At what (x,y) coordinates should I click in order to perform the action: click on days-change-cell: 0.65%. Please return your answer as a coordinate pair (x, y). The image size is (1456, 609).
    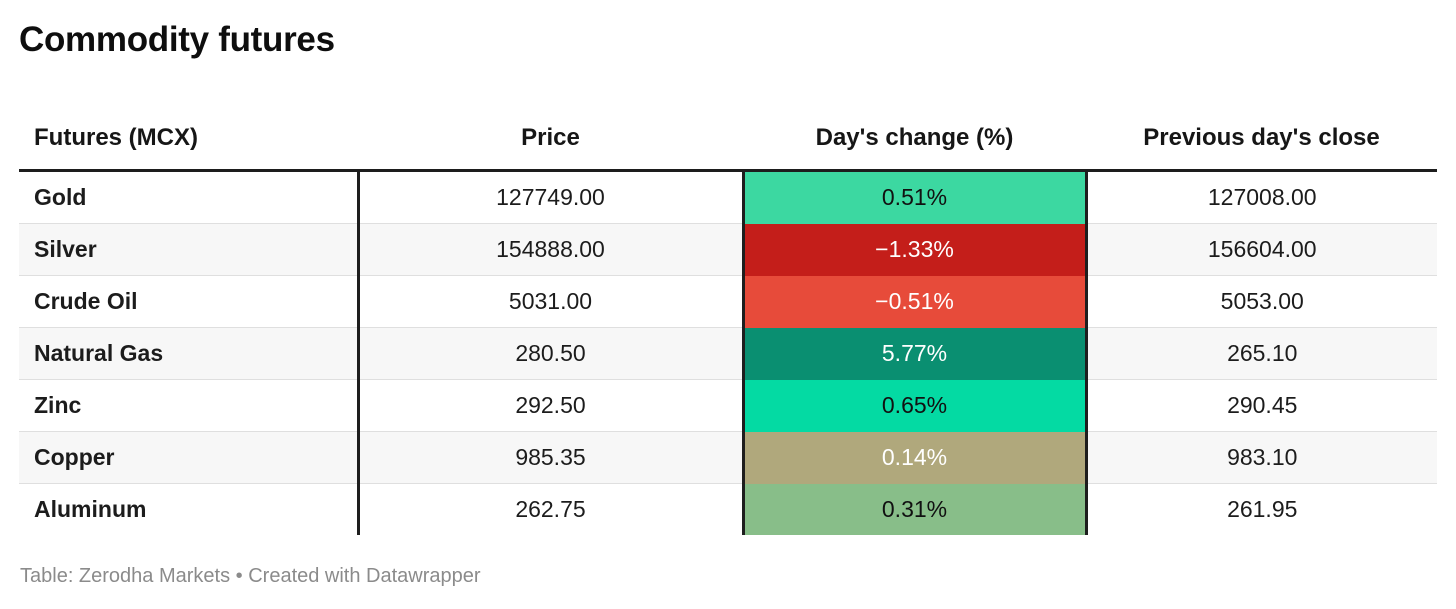
    Looking at the image, I should click on (914, 405).